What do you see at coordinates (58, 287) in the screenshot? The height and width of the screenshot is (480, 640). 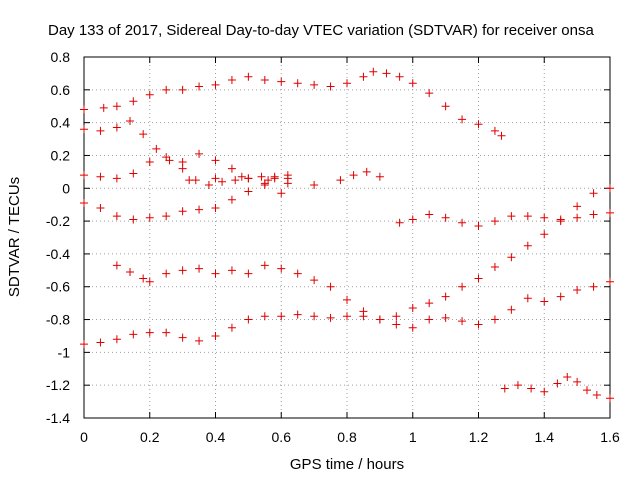 I see `y-tick-label: -0.6` at bounding box center [58, 287].